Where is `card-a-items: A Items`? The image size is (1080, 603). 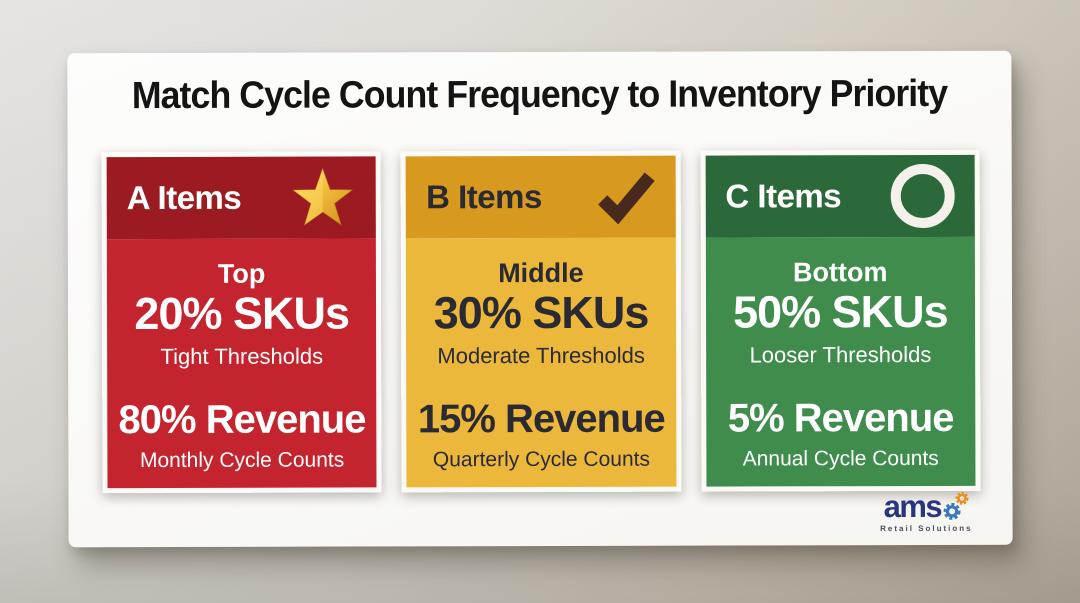 card-a-items: A Items is located at coordinates (241, 322).